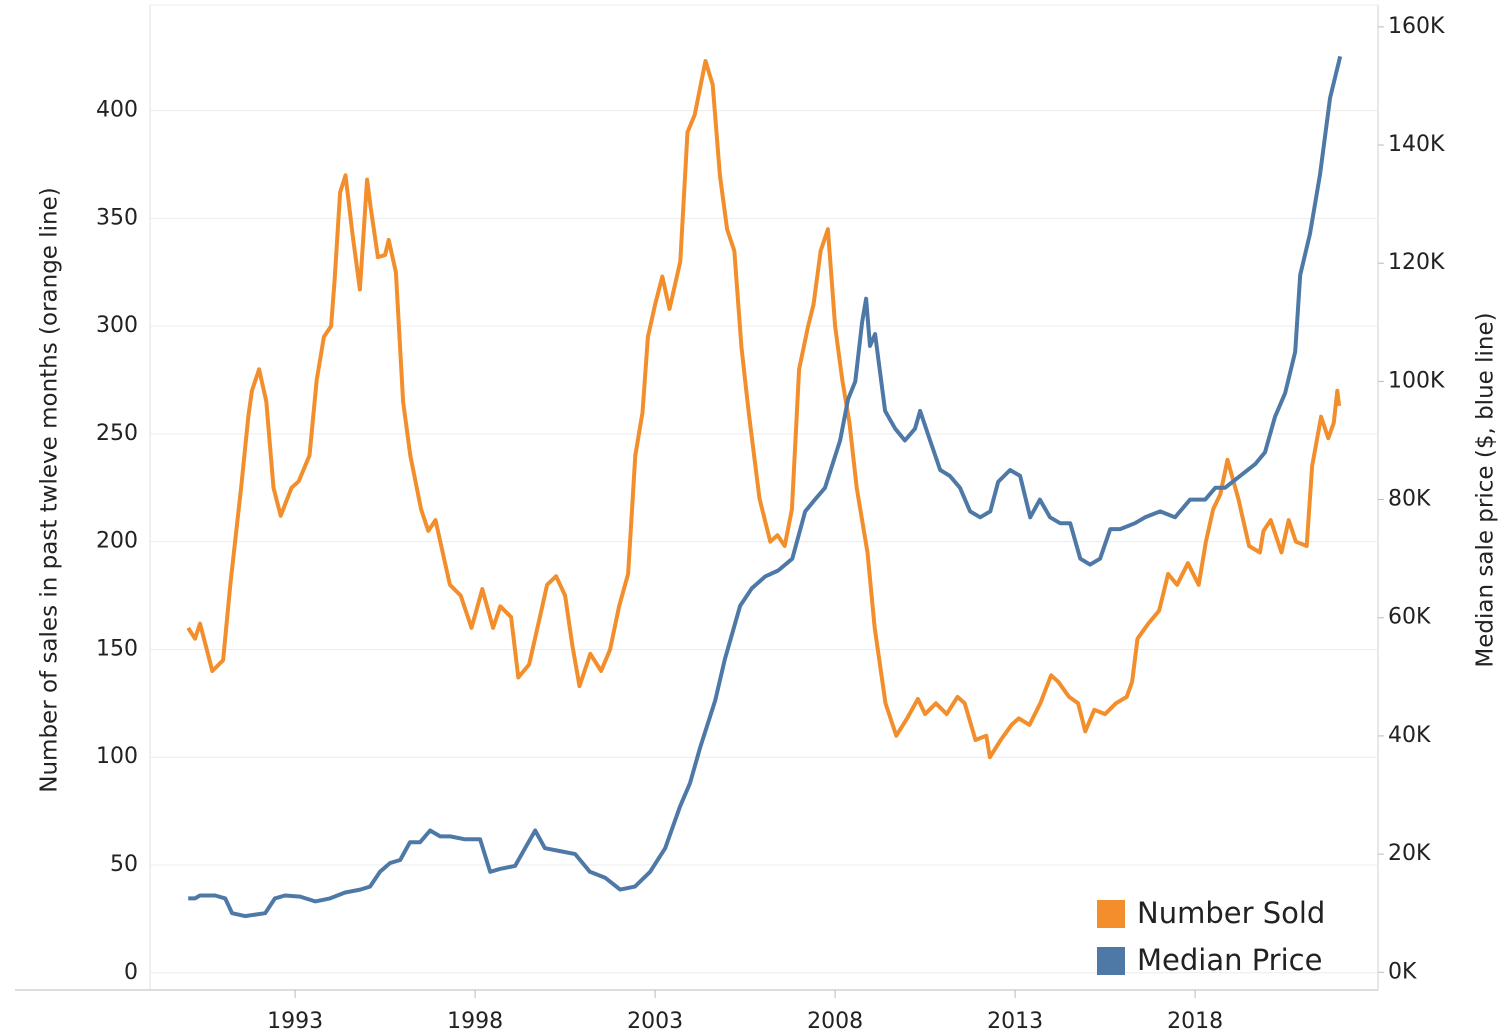 Image resolution: width=1512 pixels, height=1035 pixels. I want to click on y2-tick-label: 140K, so click(1416, 144).